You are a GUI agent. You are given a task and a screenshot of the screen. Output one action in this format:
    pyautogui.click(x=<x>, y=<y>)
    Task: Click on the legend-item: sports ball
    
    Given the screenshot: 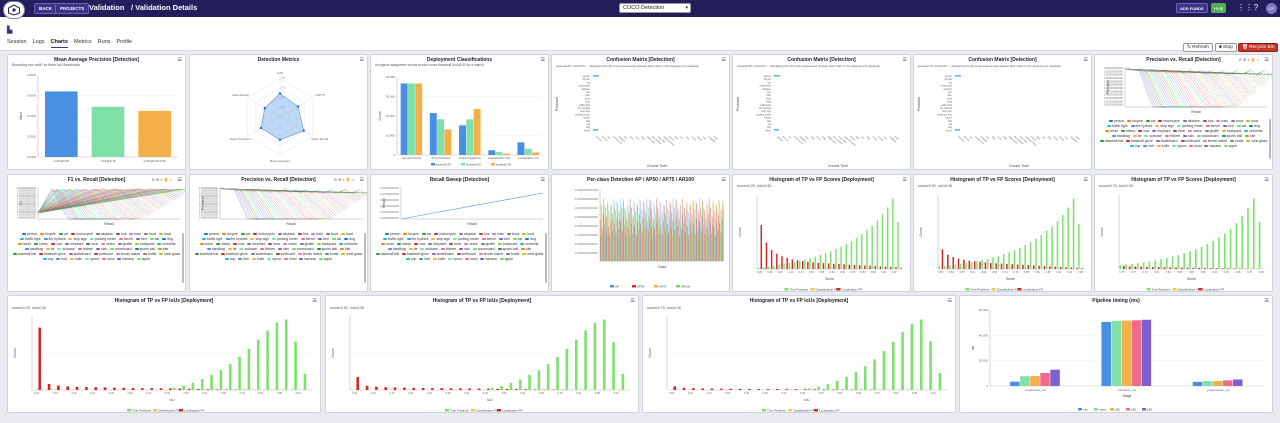 What is the action you would take?
    pyautogui.click(x=326, y=249)
    